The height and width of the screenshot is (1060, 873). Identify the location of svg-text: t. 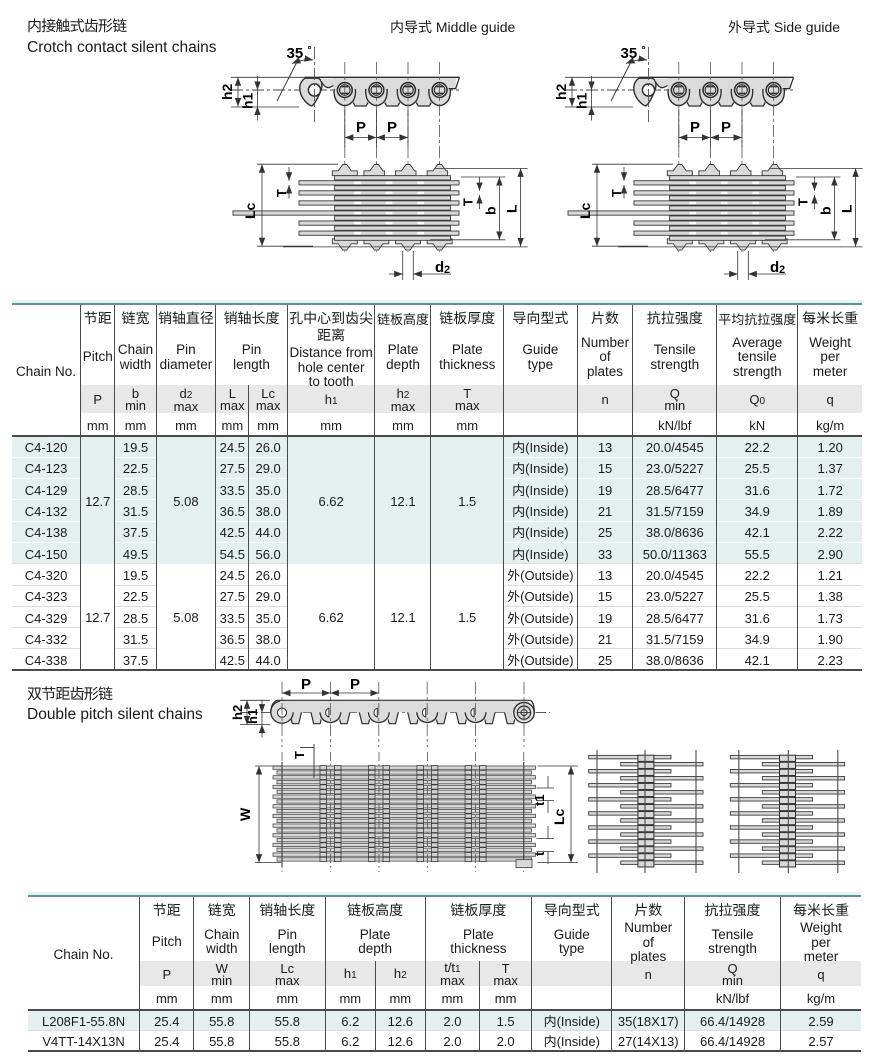
(538, 853).